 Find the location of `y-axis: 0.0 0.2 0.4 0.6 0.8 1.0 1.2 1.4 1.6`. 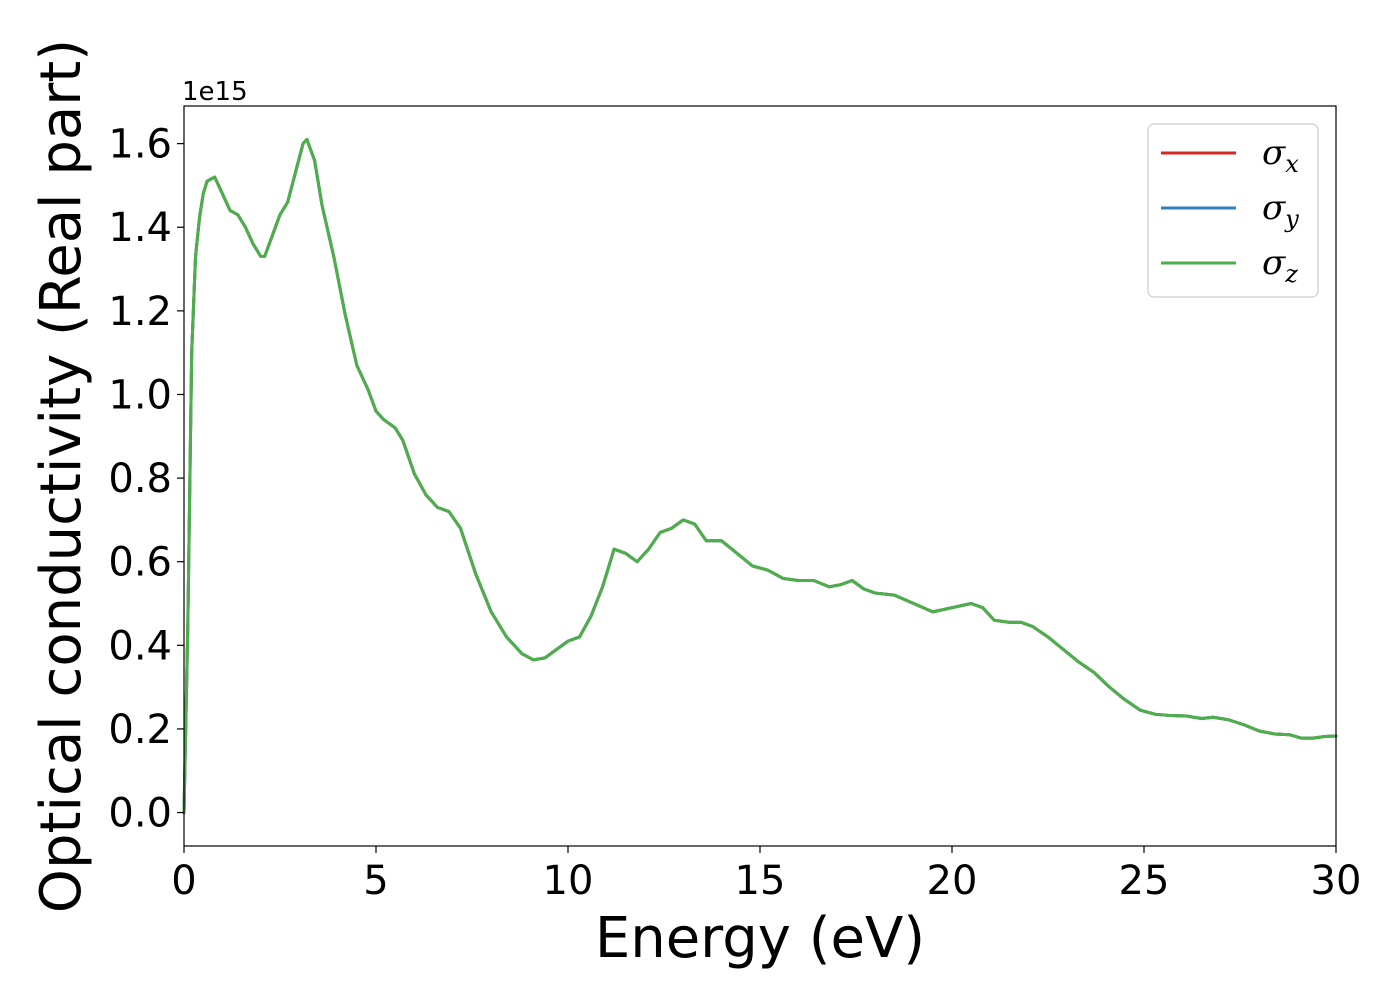

y-axis: 0.0 0.2 0.4 0.6 0.8 1.0 1.2 1.4 1.6 is located at coordinates (146, 479).